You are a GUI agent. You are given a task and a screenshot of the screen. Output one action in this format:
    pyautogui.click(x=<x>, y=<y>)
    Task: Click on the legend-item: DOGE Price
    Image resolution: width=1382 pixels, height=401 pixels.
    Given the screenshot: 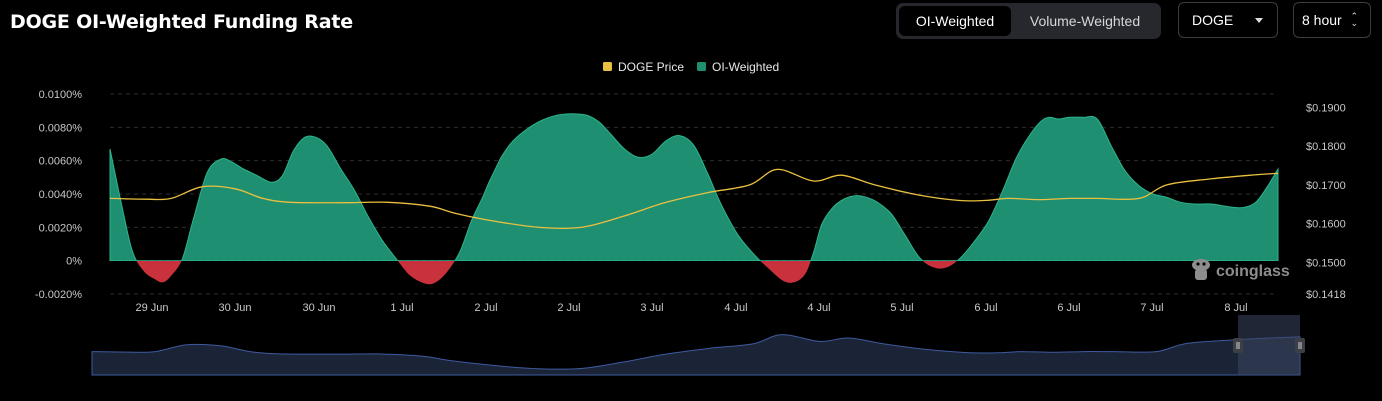 What is the action you would take?
    pyautogui.click(x=643, y=67)
    